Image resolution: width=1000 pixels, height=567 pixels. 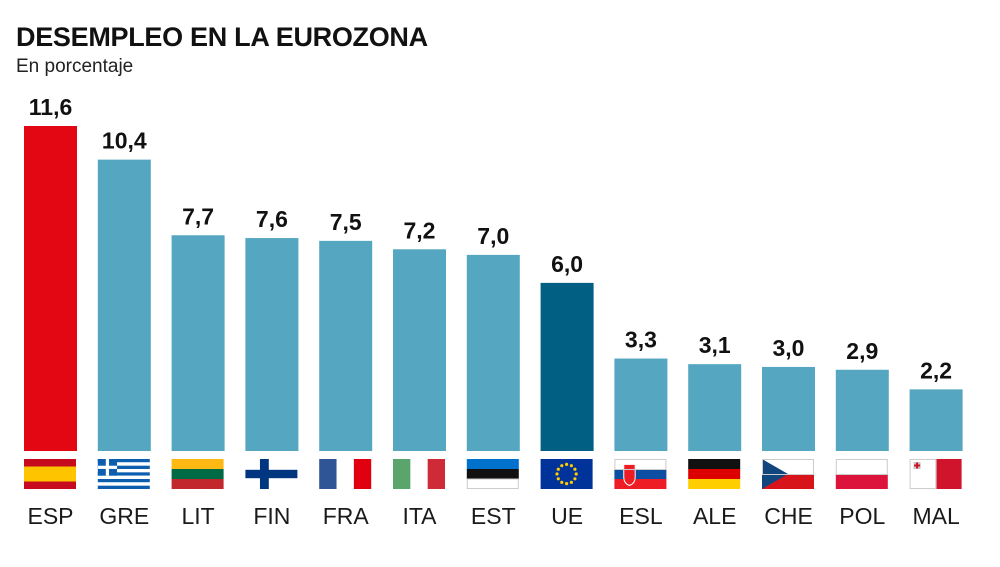 I want to click on lithuania-flag-icon, so click(x=197, y=474).